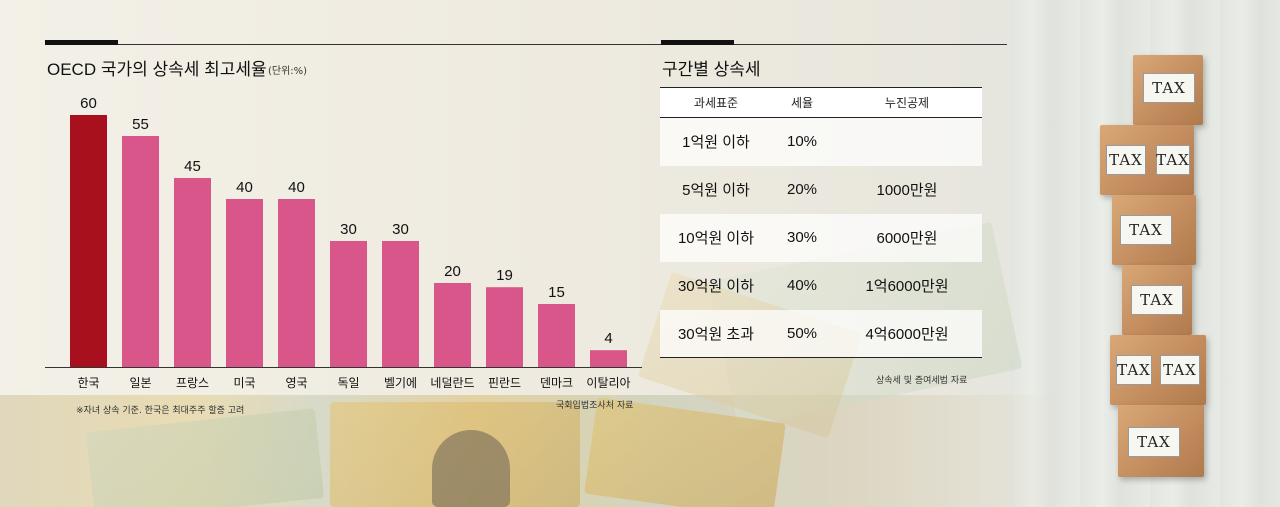  Describe the element at coordinates (452, 271) in the screenshot. I see `data-label: 20` at that location.